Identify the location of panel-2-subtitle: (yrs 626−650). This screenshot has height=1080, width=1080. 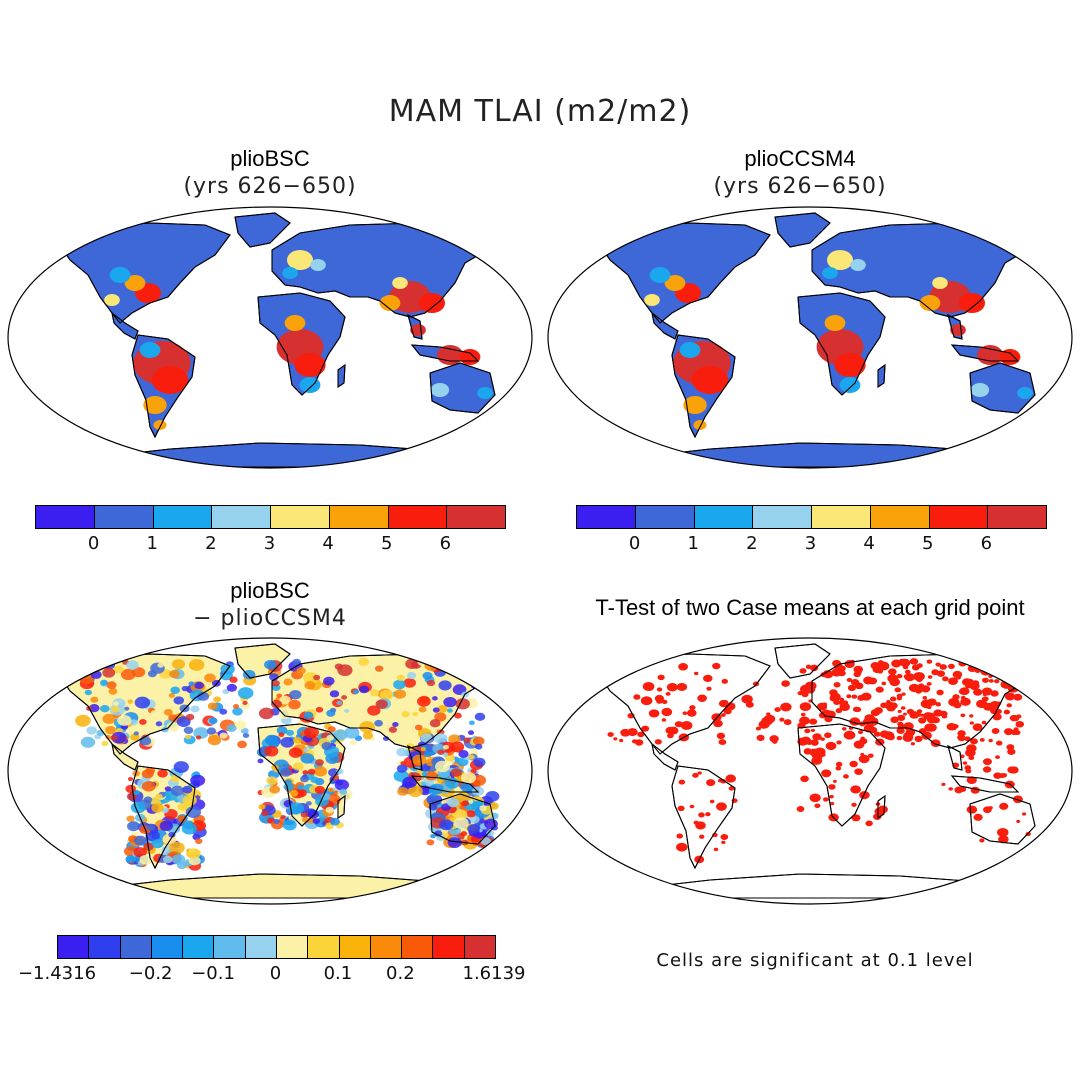
(800, 186).